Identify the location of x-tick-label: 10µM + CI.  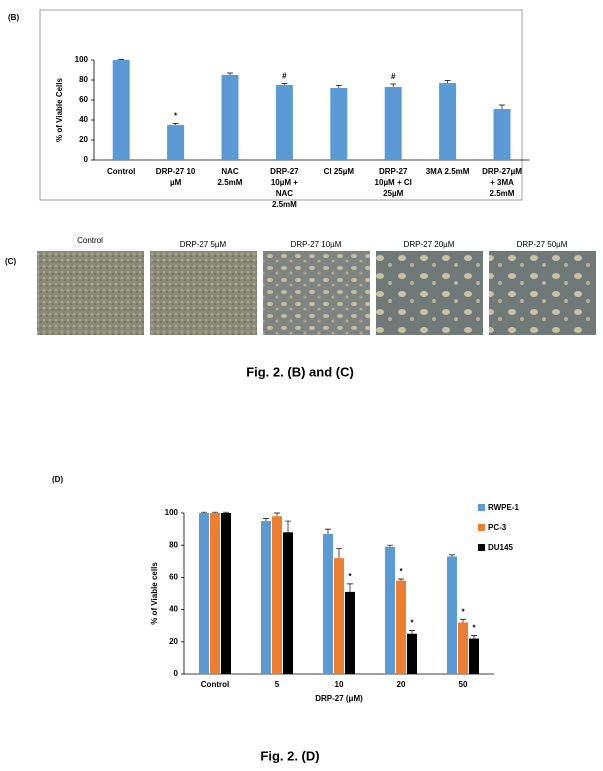
(393, 182).